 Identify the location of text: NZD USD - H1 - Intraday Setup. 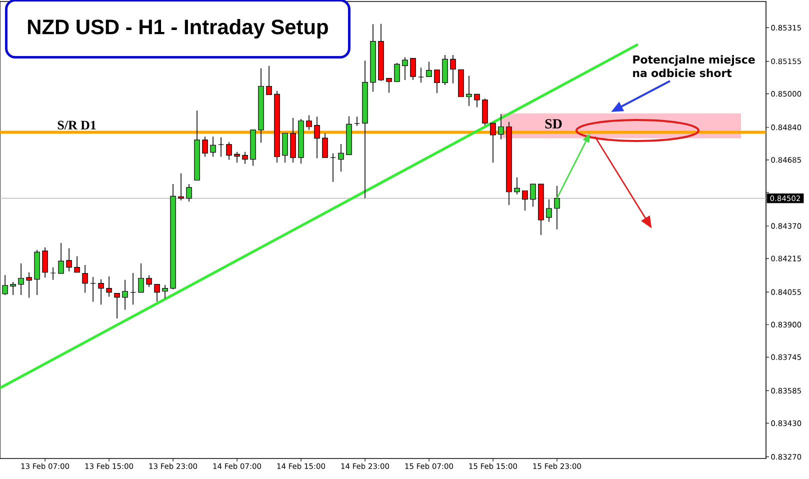
(178, 29).